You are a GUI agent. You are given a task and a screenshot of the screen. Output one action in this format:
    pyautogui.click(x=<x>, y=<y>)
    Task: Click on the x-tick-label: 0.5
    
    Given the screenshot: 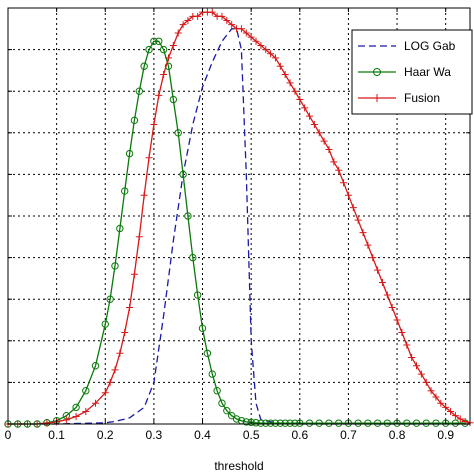 What is the action you would take?
    pyautogui.click(x=251, y=435)
    